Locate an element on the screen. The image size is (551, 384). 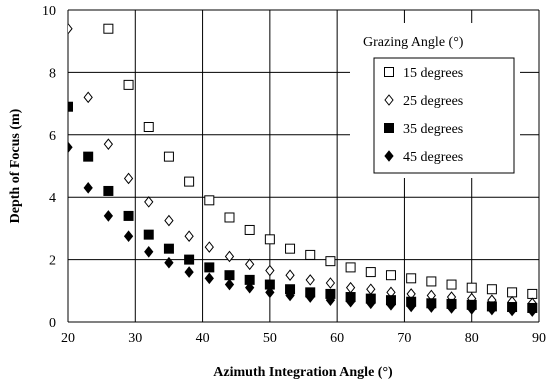
x-tick-label: 90 is located at coordinates (539, 338).